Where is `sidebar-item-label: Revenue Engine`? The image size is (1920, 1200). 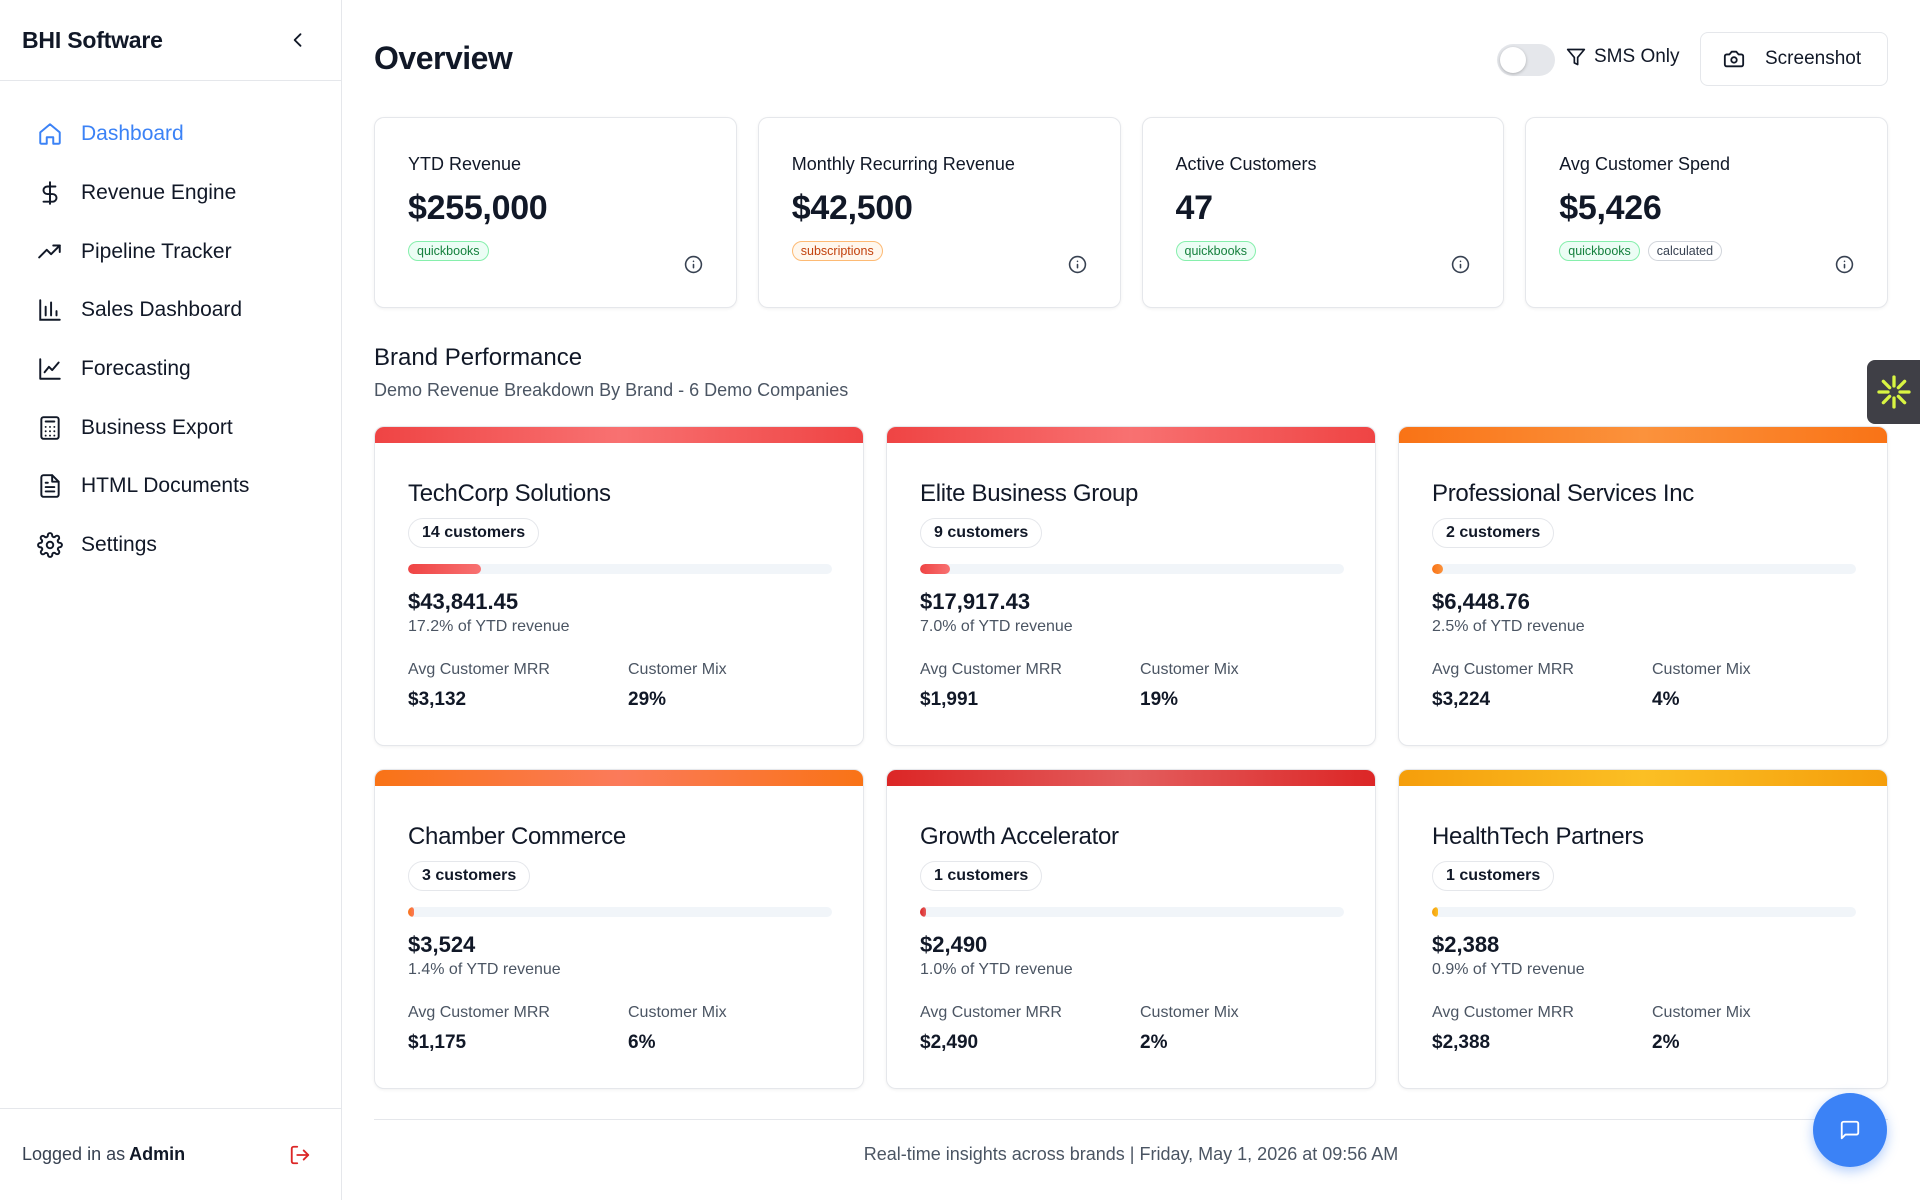
sidebar-item-label: Revenue Engine is located at coordinates (159, 193).